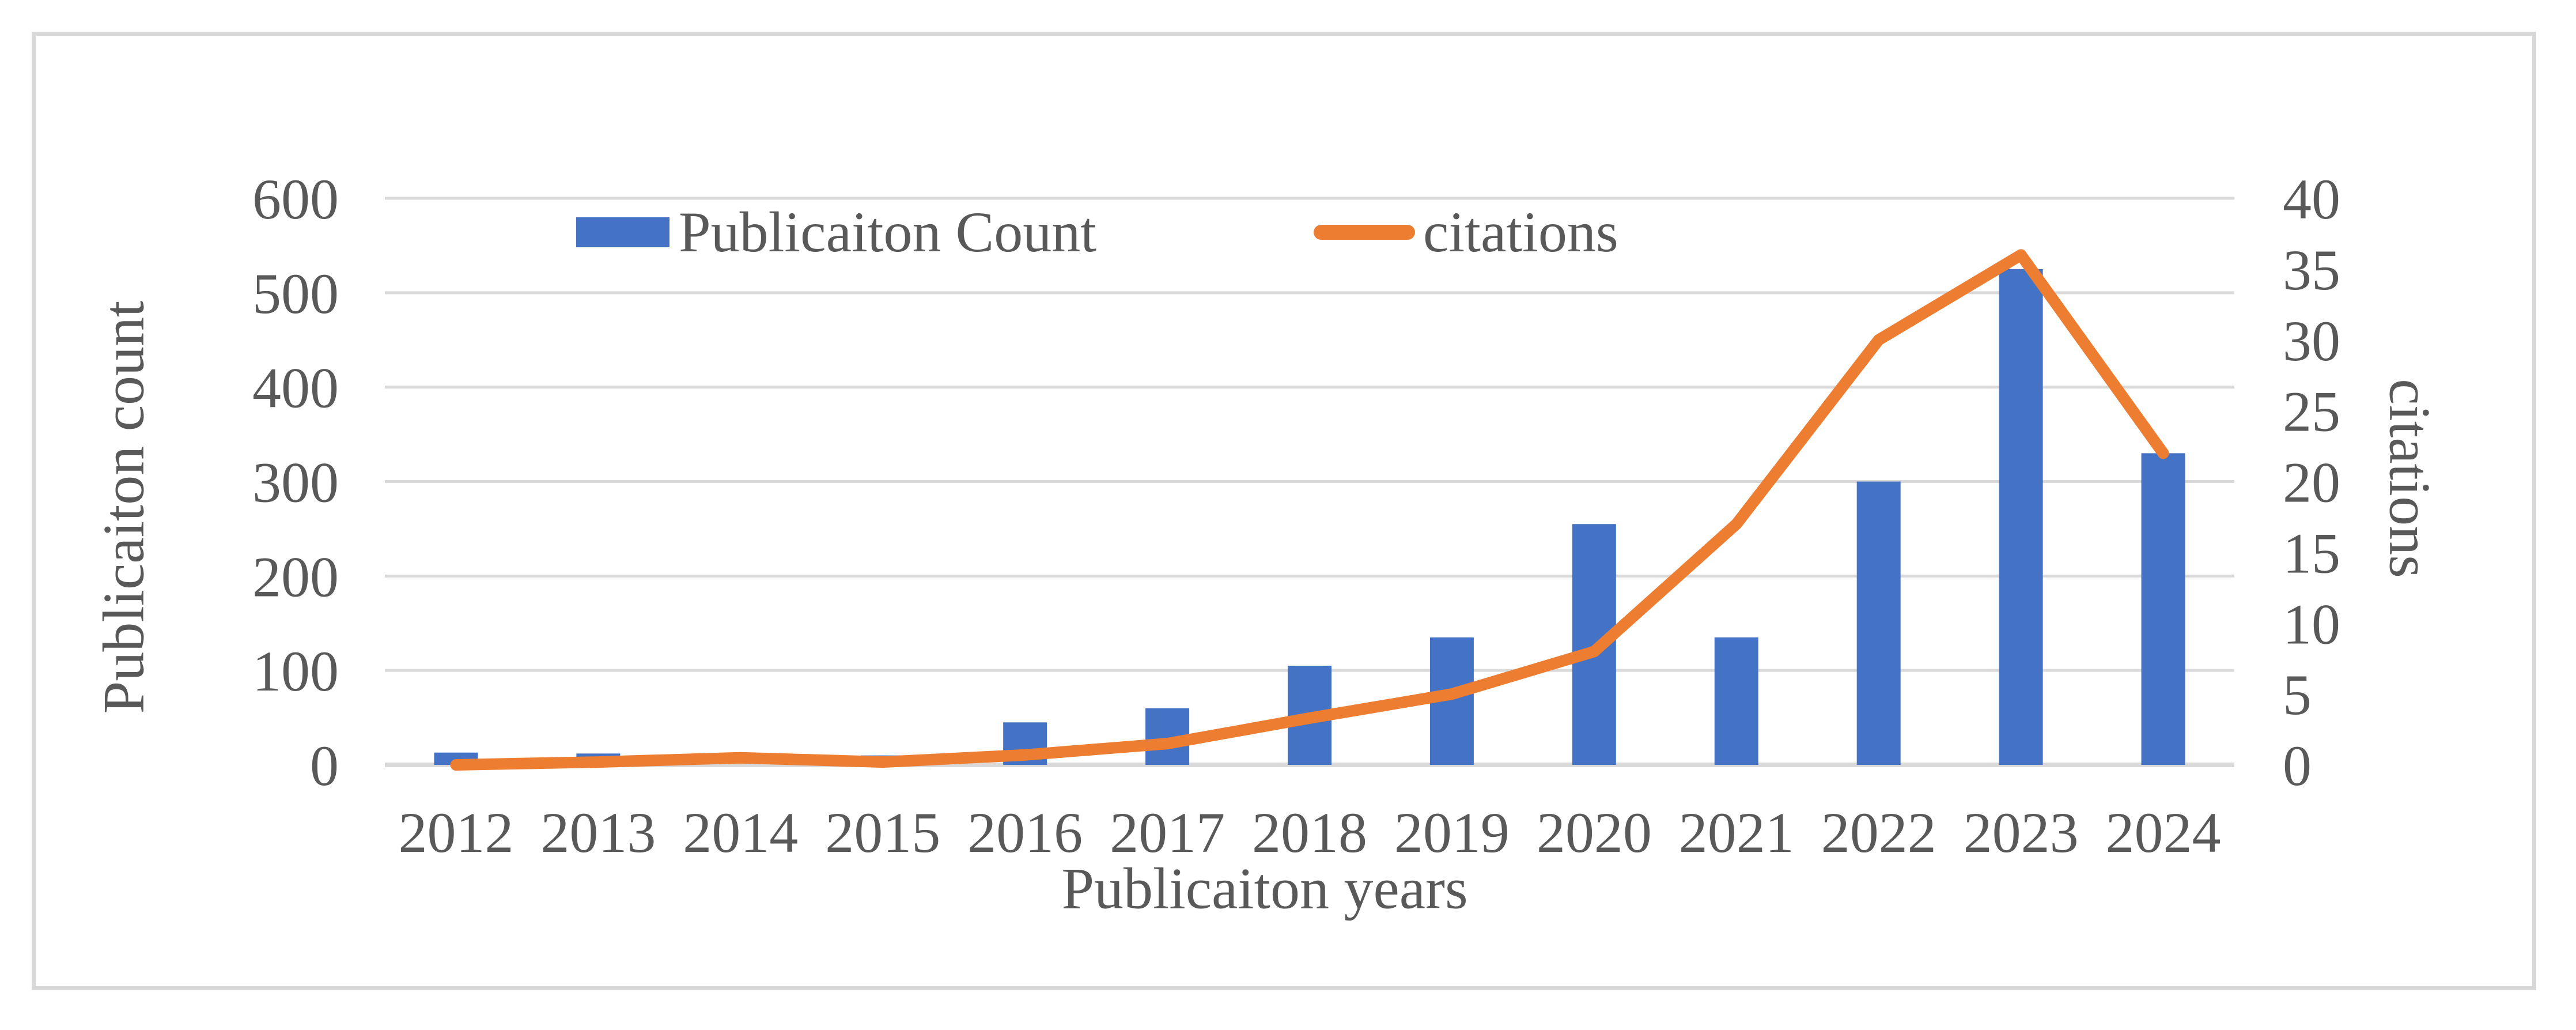  What do you see at coordinates (1452, 833) in the screenshot?
I see `x-tick-label-2019: 2019` at bounding box center [1452, 833].